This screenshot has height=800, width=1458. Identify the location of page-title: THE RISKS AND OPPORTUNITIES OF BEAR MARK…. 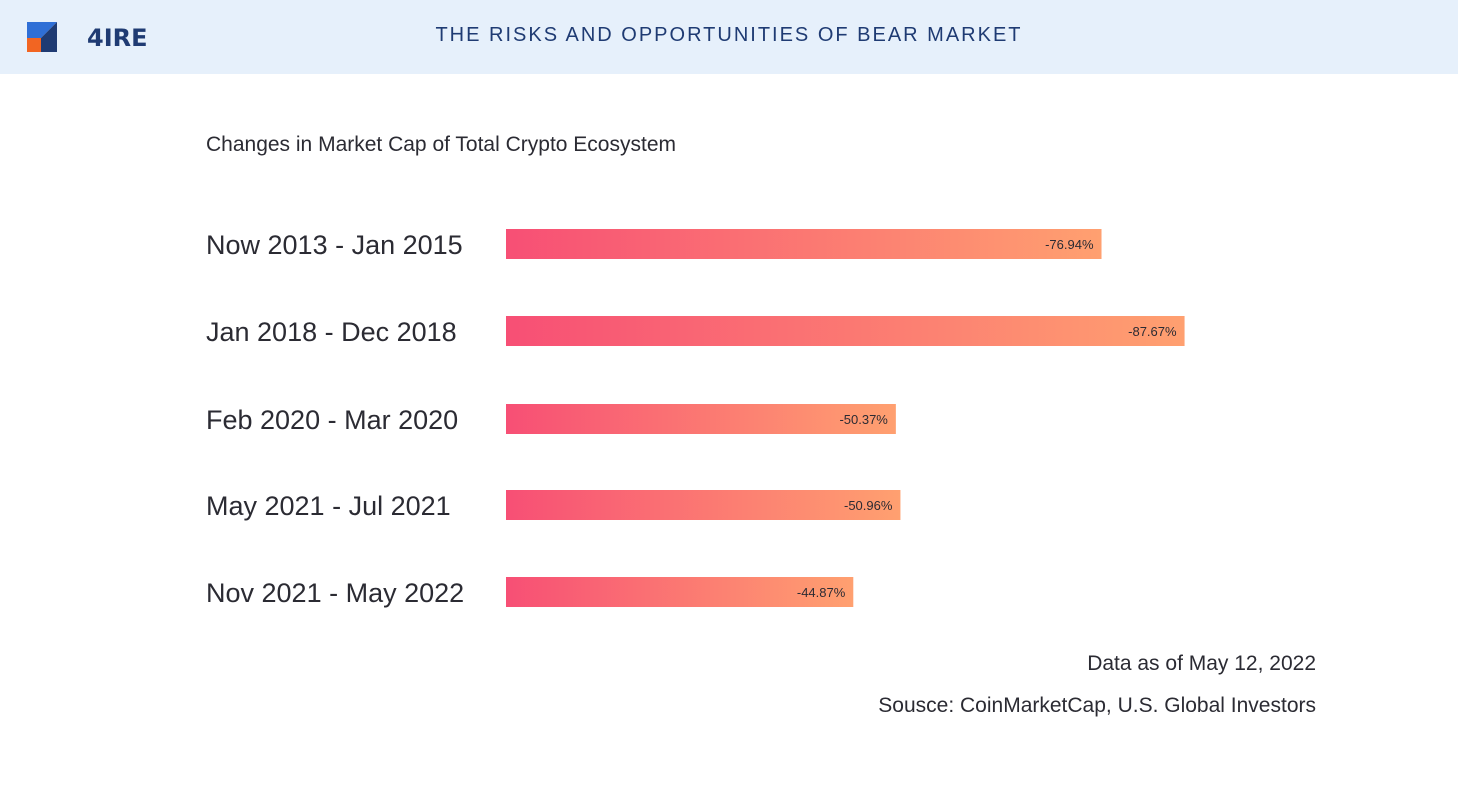
(729, 35).